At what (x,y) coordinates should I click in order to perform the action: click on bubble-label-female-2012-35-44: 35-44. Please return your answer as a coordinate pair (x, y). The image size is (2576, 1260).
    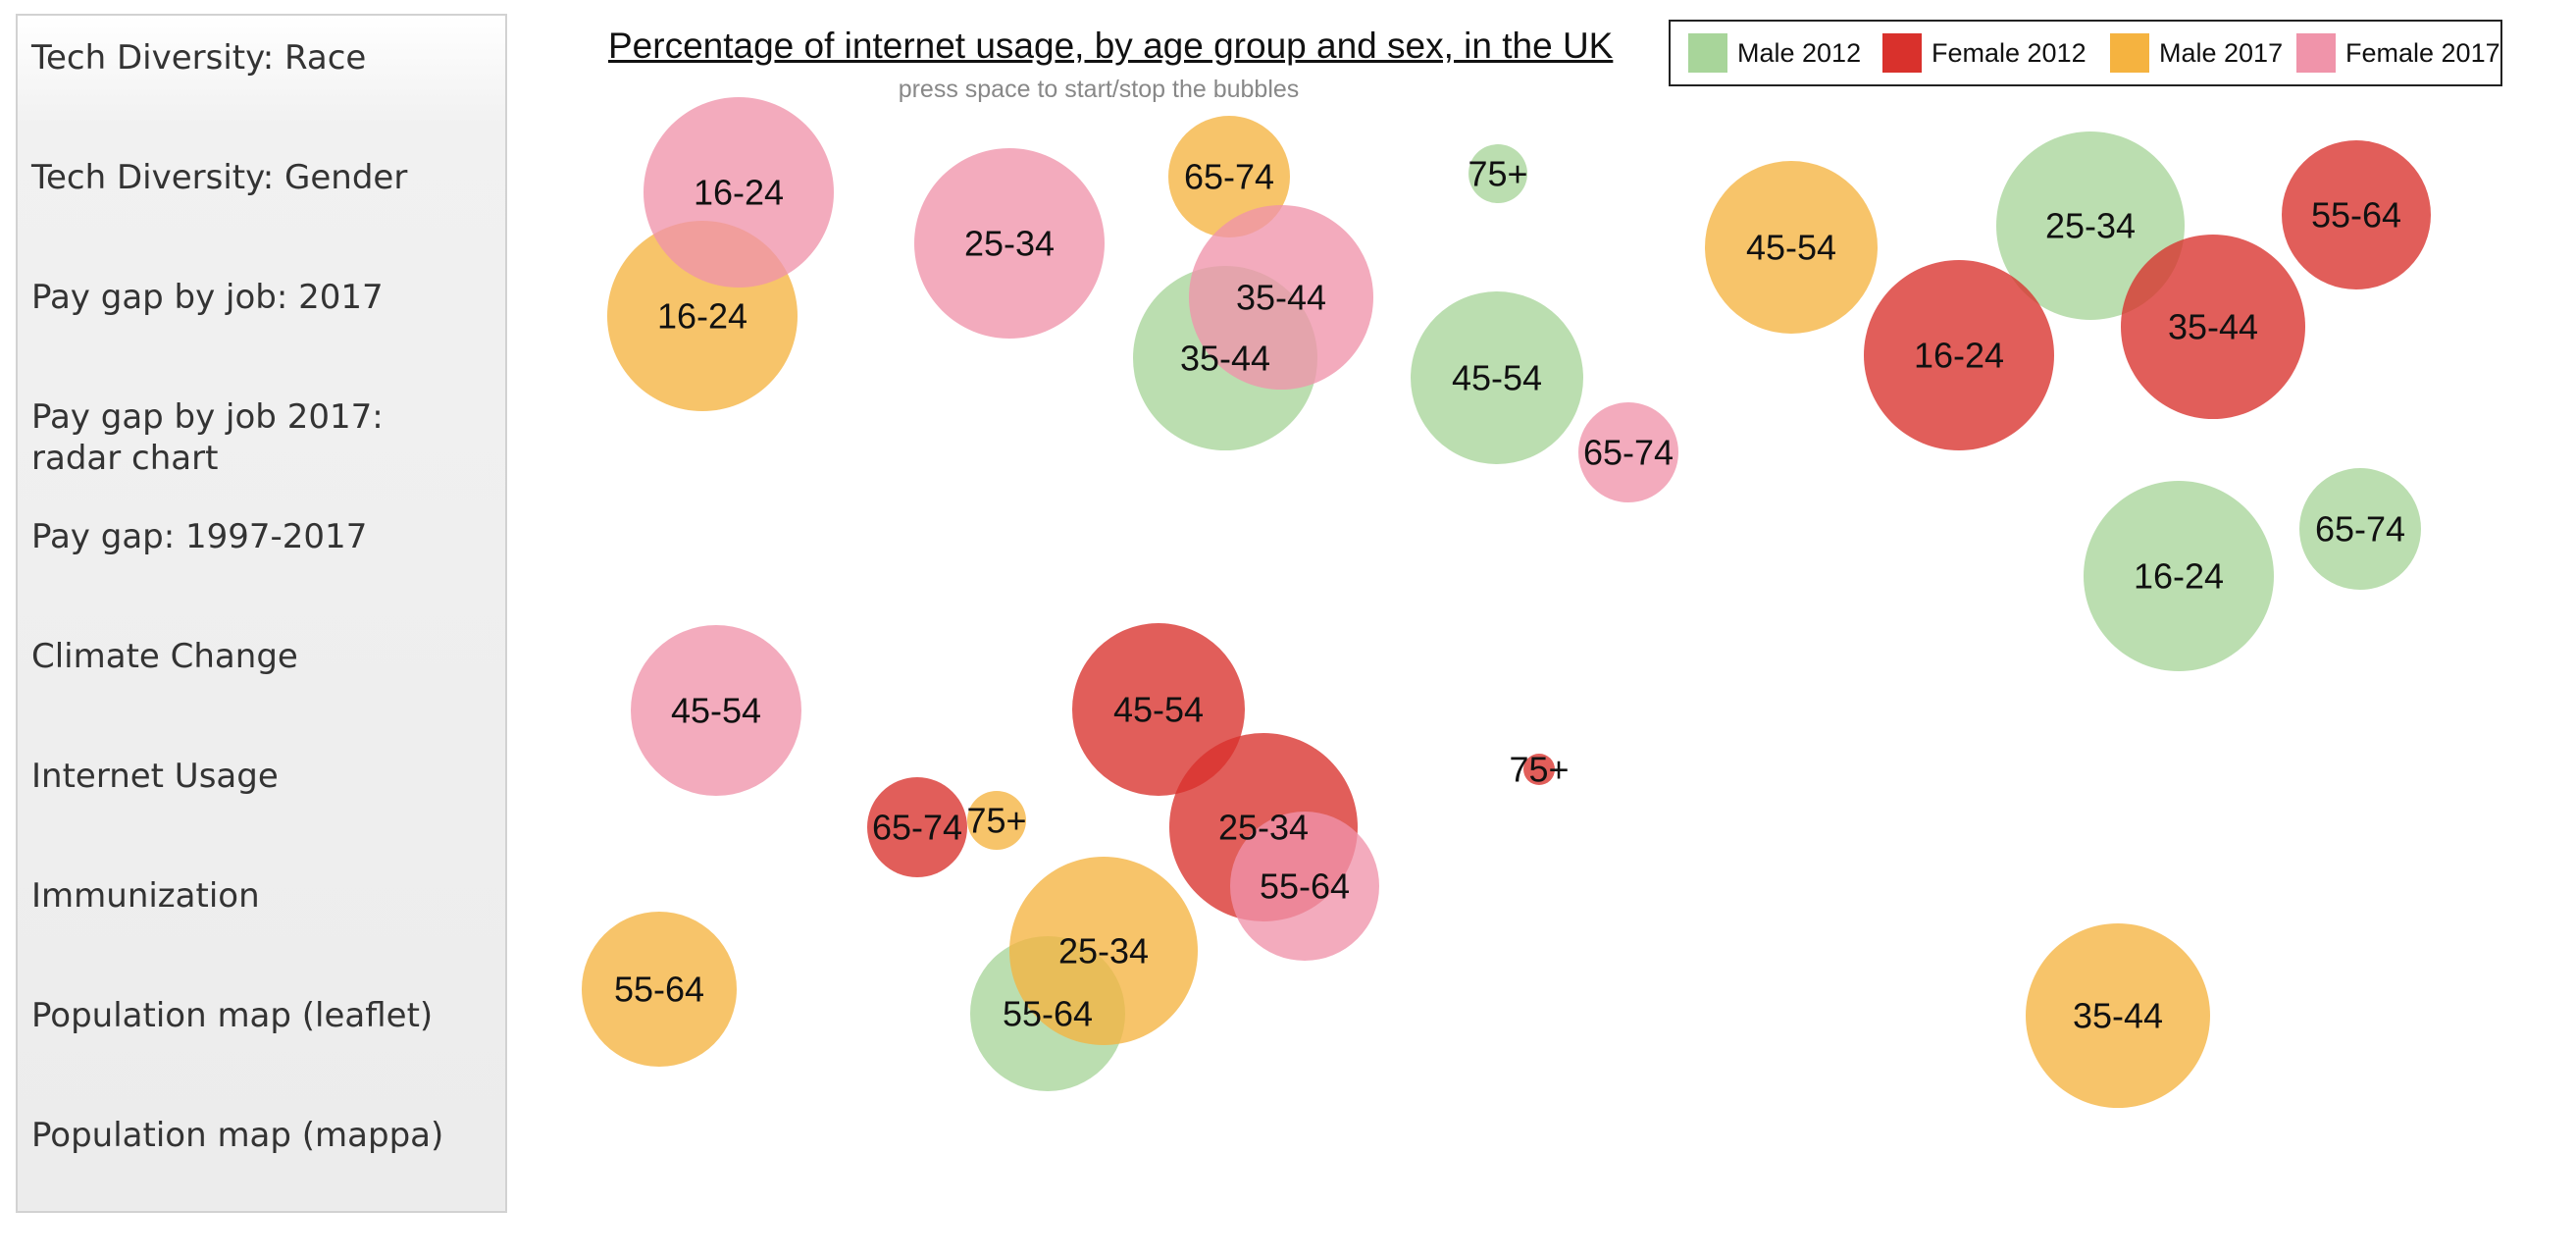
    Looking at the image, I should click on (2213, 327).